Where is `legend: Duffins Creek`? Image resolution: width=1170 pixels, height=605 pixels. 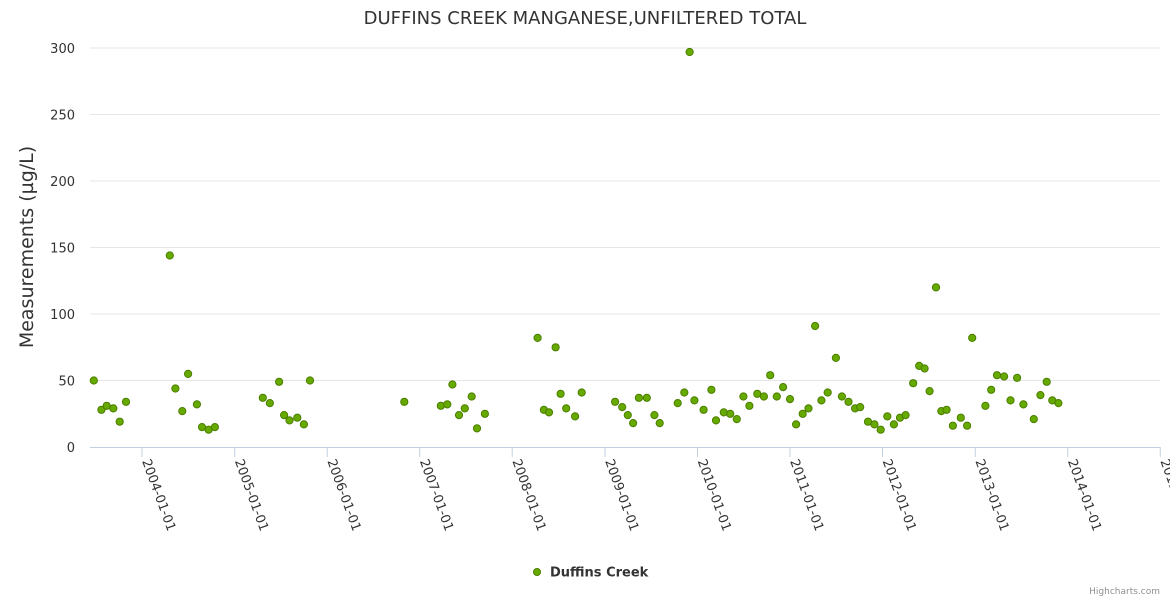
legend: Duffins Creek is located at coordinates (591, 573).